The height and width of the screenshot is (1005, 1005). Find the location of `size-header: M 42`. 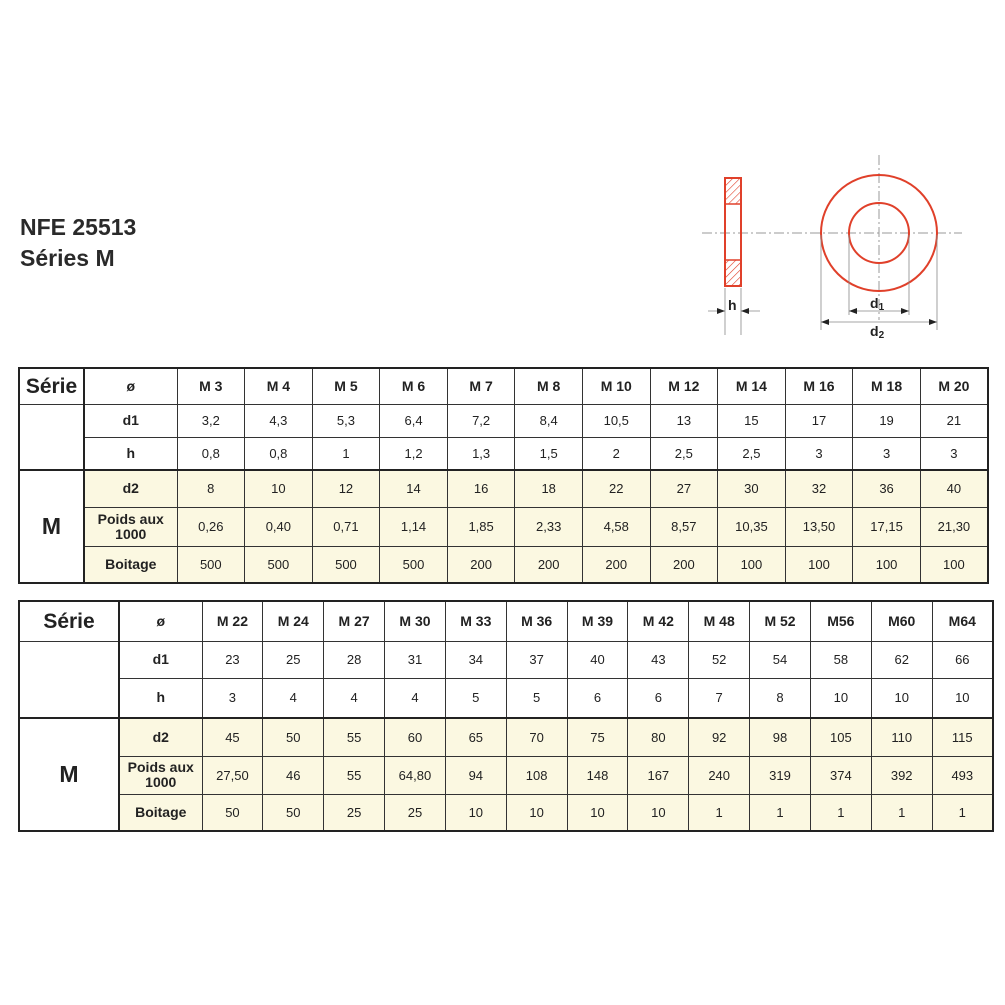

size-header: M 42 is located at coordinates (658, 621).